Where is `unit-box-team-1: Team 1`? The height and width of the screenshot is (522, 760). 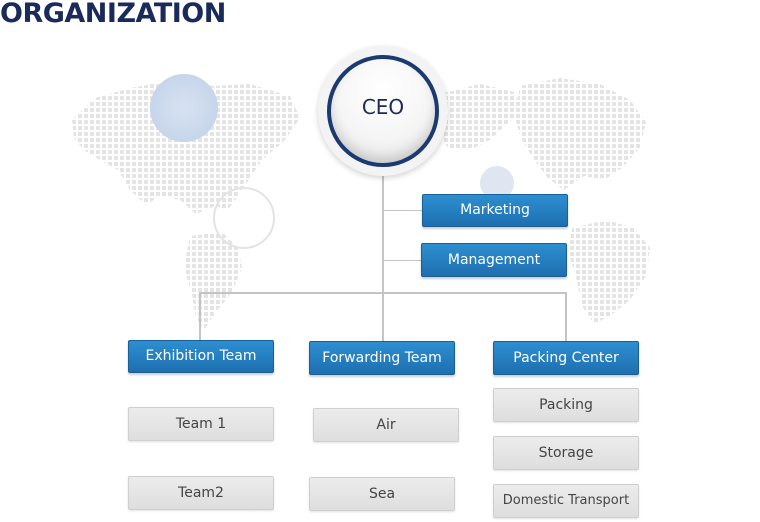 unit-box-team-1: Team 1 is located at coordinates (201, 424).